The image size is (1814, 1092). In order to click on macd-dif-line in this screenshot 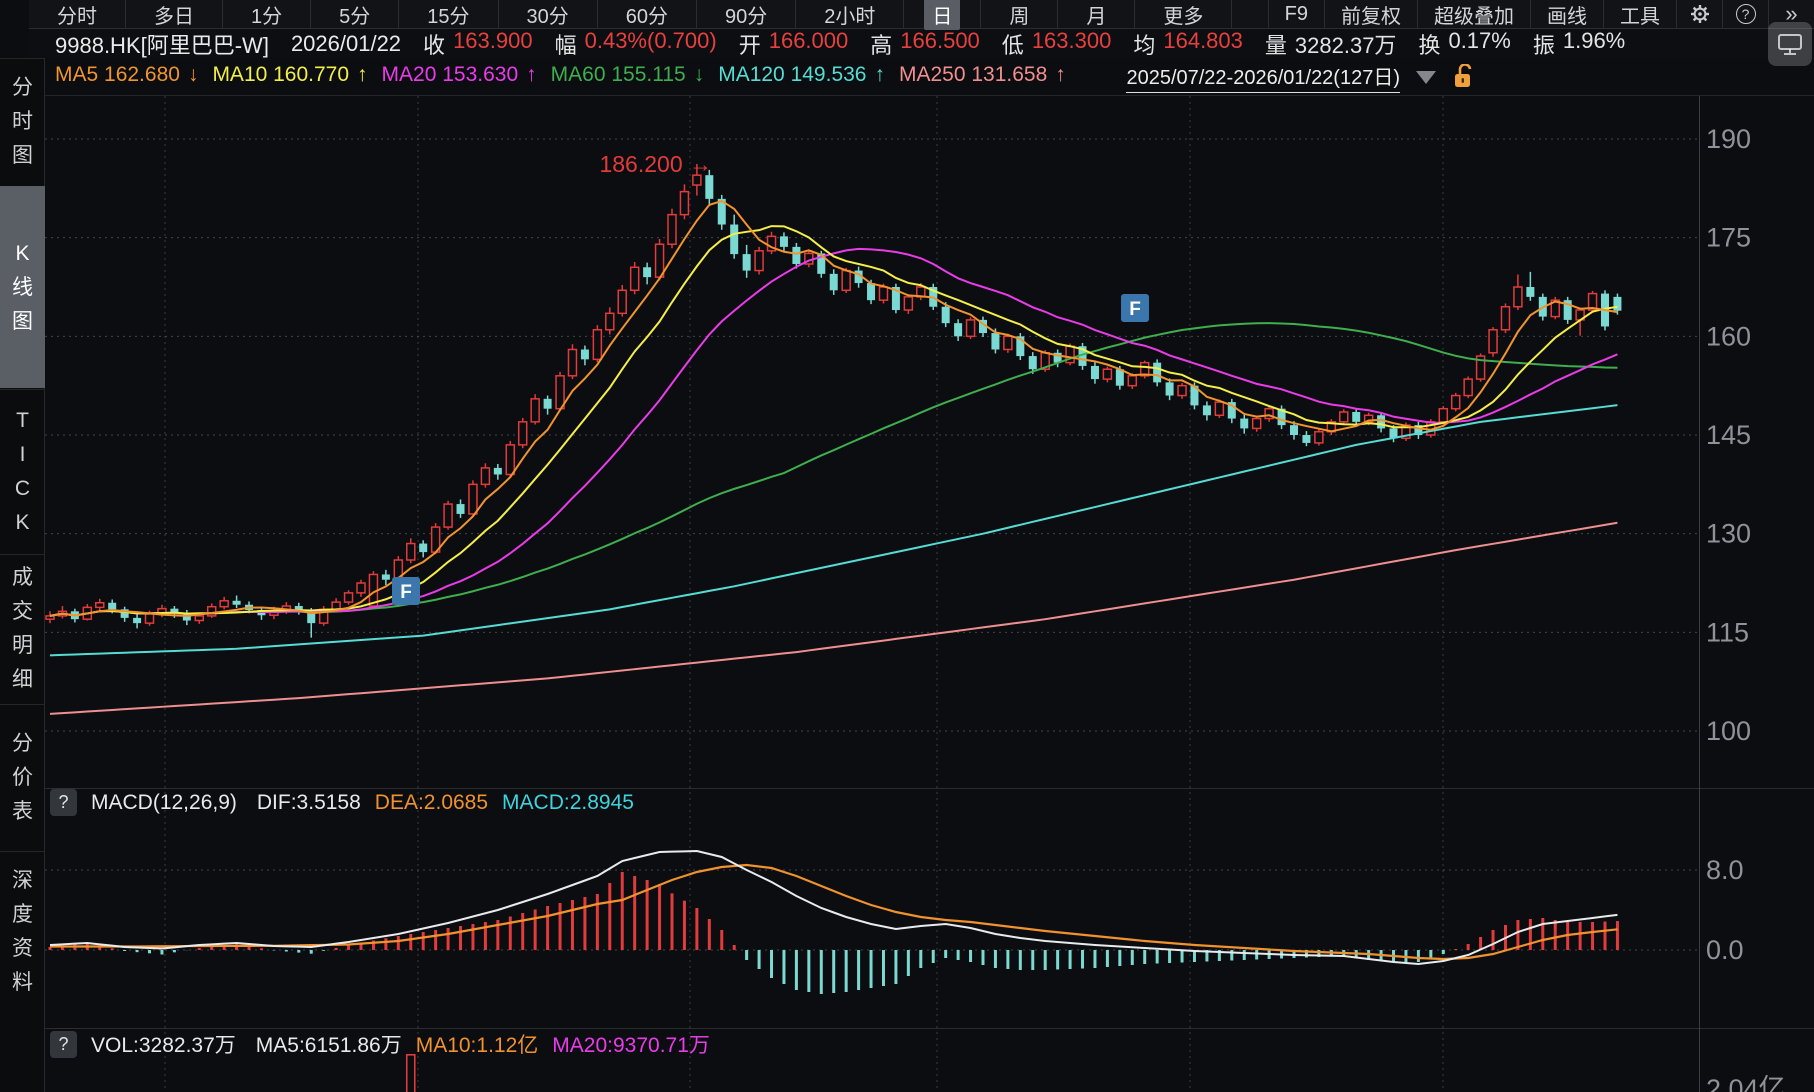, I will do `click(833, 907)`.